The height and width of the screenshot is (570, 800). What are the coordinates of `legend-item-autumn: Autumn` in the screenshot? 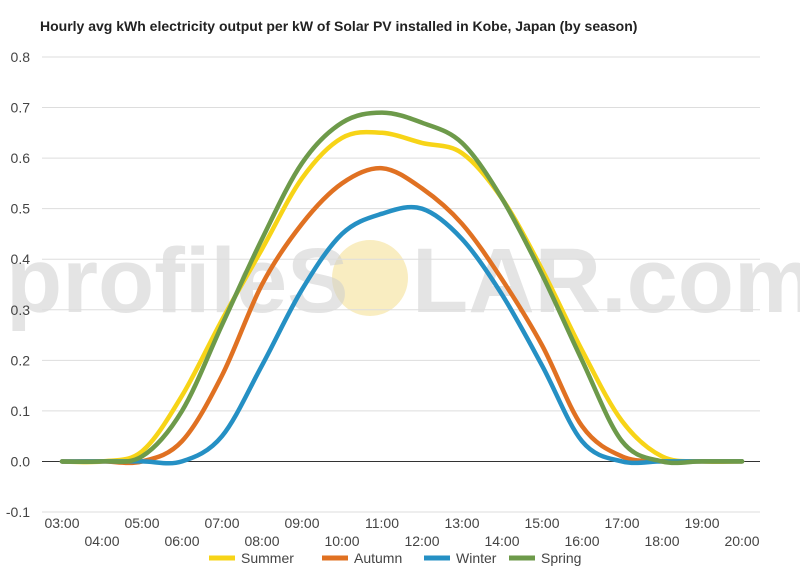 It's located at (362, 558).